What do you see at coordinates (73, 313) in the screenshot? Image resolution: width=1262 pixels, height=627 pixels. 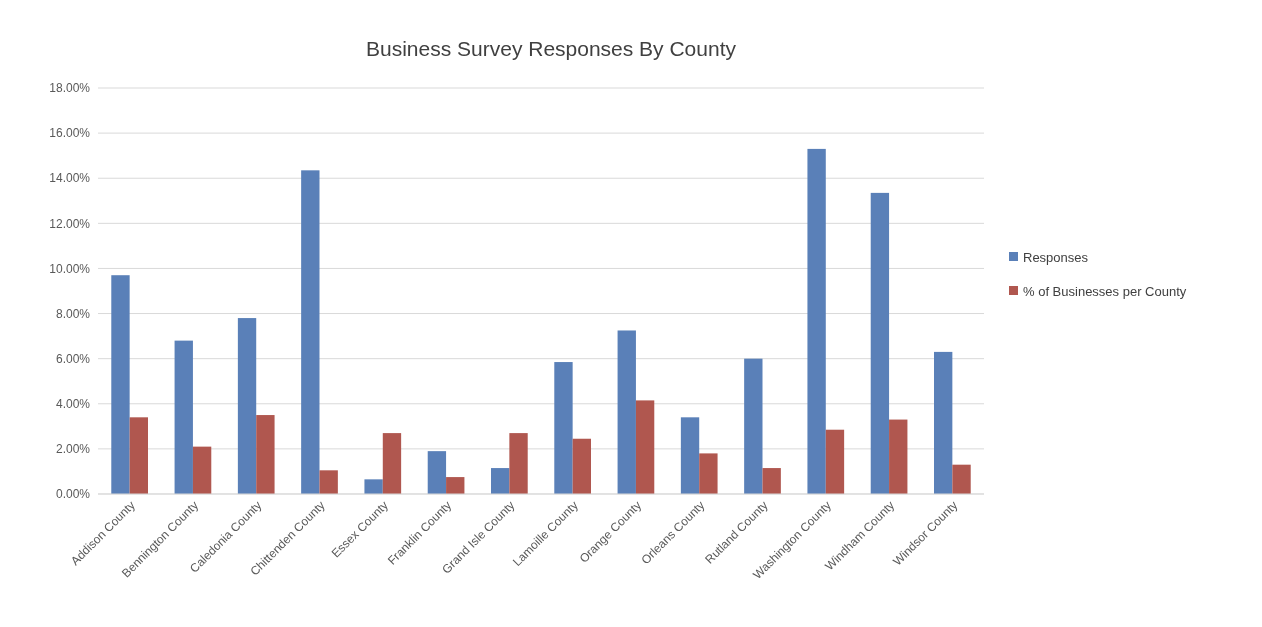 I see `y-tick-label: 8.00%` at bounding box center [73, 313].